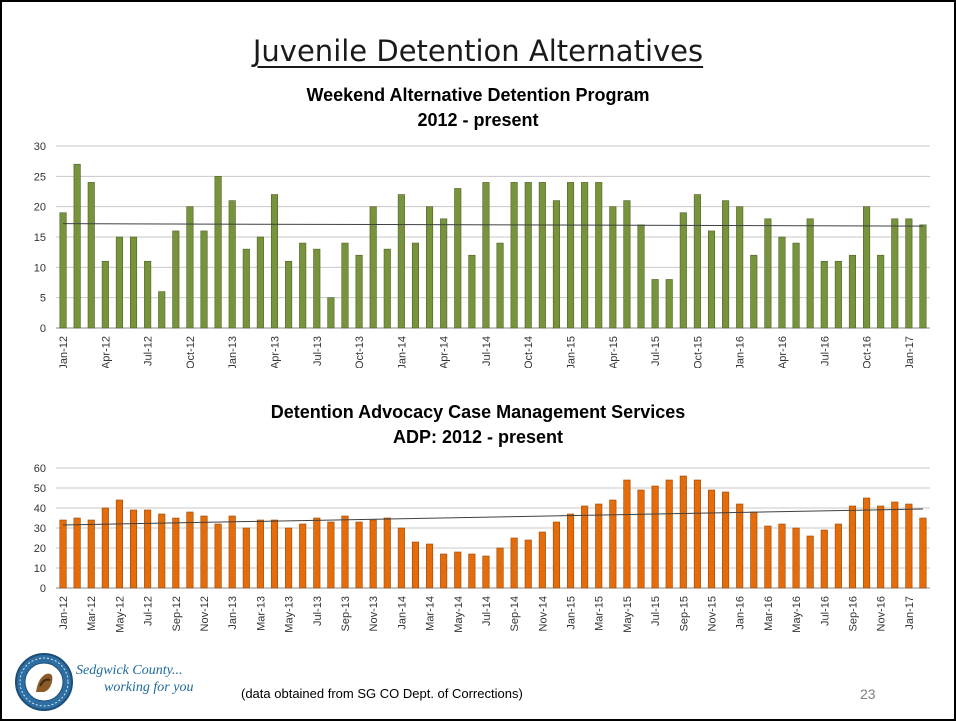 This screenshot has width=956, height=721. I want to click on x-tick-label: May-16, so click(797, 614).